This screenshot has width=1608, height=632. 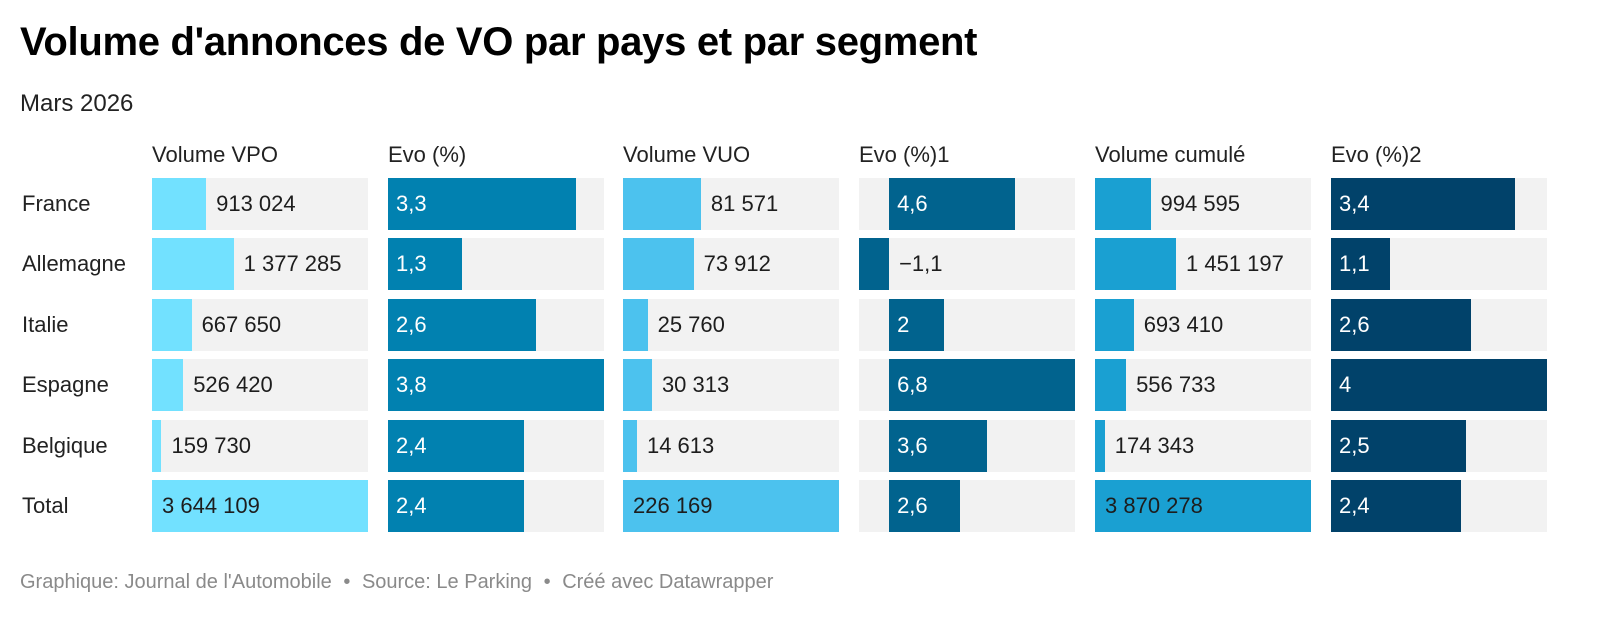 I want to click on data-label: 73 912, so click(x=737, y=264).